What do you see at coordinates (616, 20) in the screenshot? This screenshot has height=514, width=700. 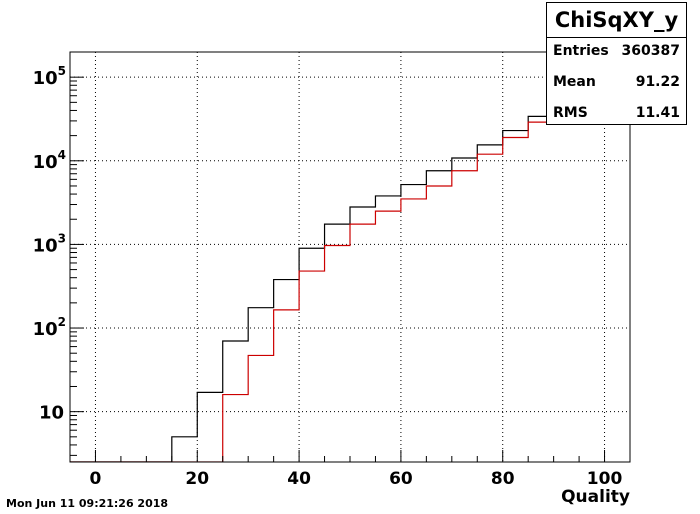 I see `stats-title: ChiSqXY_y` at bounding box center [616, 20].